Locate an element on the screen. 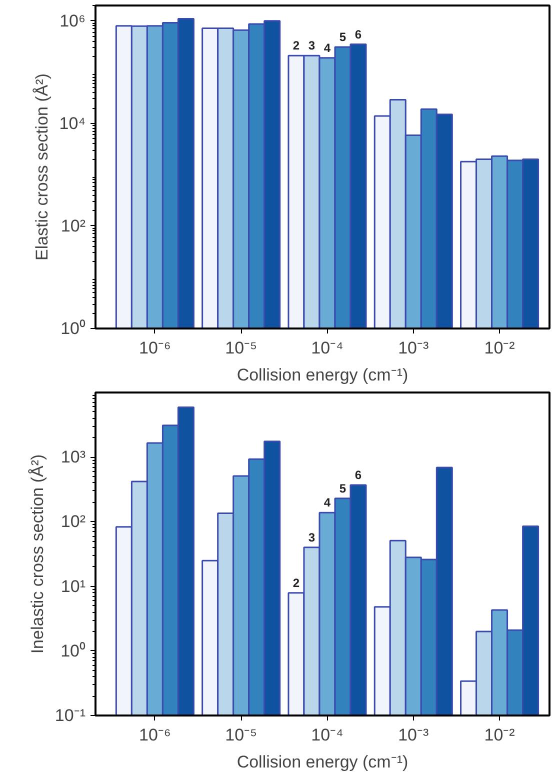 The width and height of the screenshot is (559, 774). y-tick-label: 10⁶ is located at coordinates (73, 20).